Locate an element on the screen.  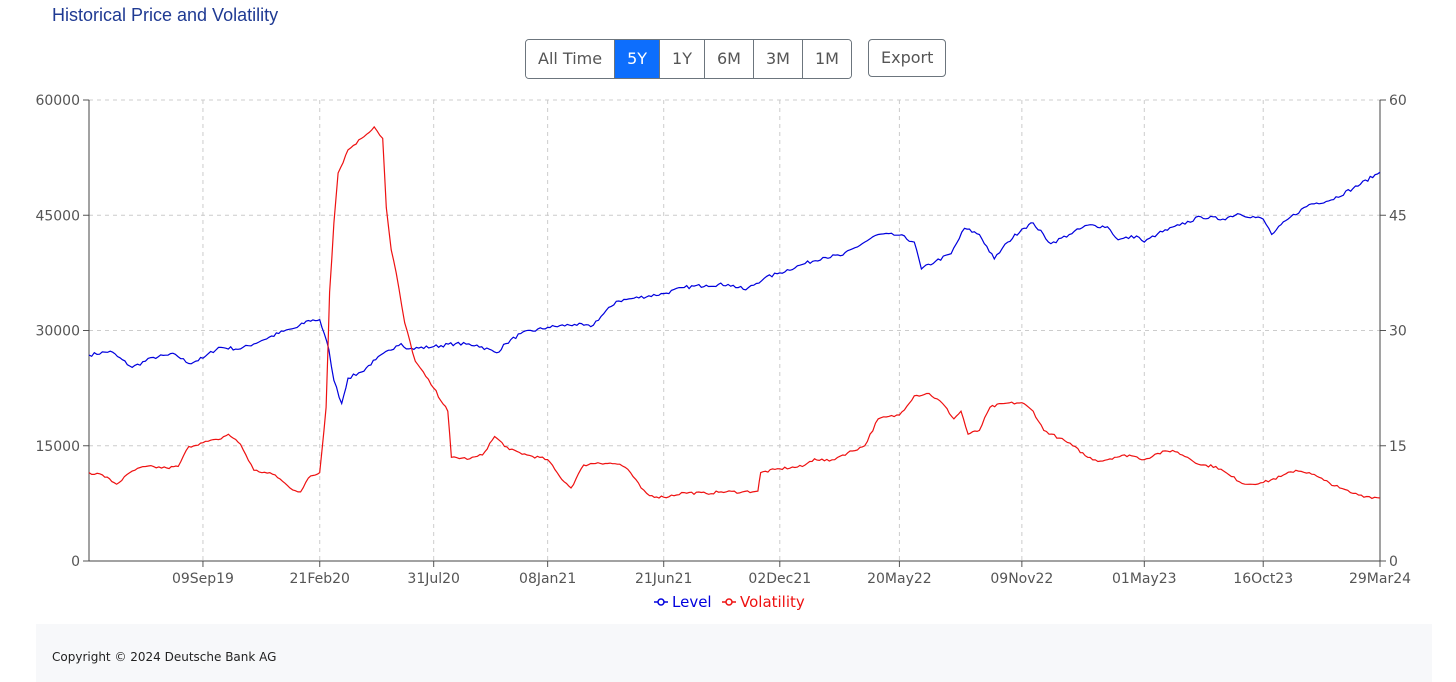
range-3m-button: 3M is located at coordinates (778, 59).